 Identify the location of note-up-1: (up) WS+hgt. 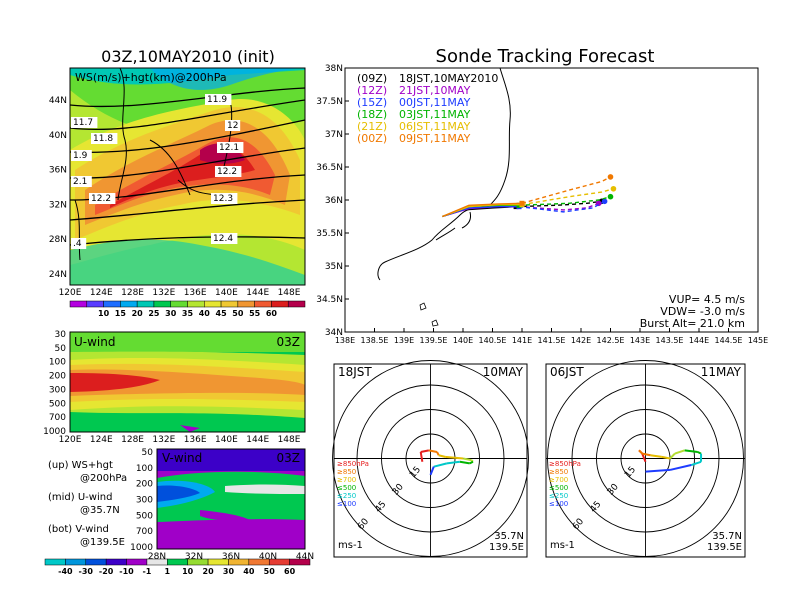
(80, 465).